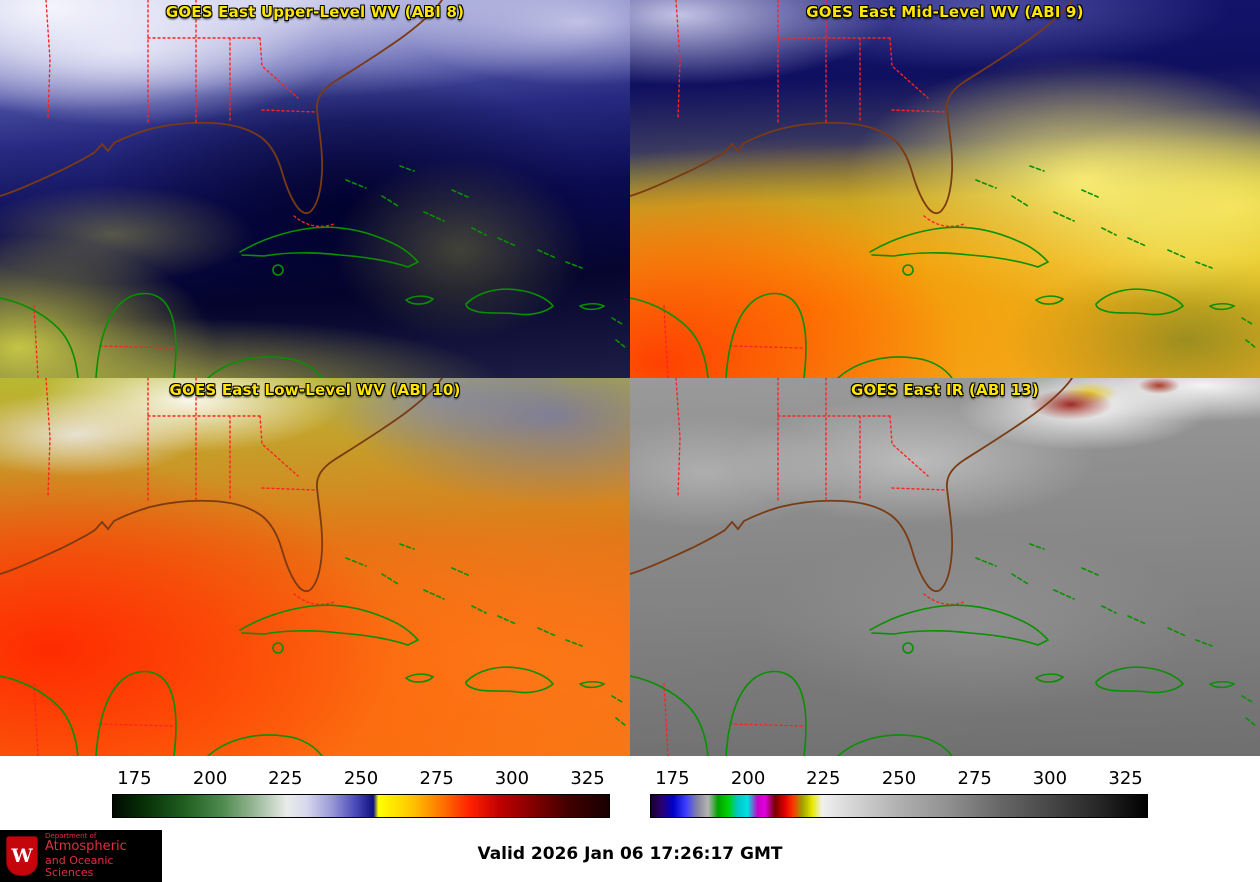 Image resolution: width=1260 pixels, height=882 pixels. I want to click on wv-tick-row: 175 200 225 250 275 300 325, so click(361, 780).